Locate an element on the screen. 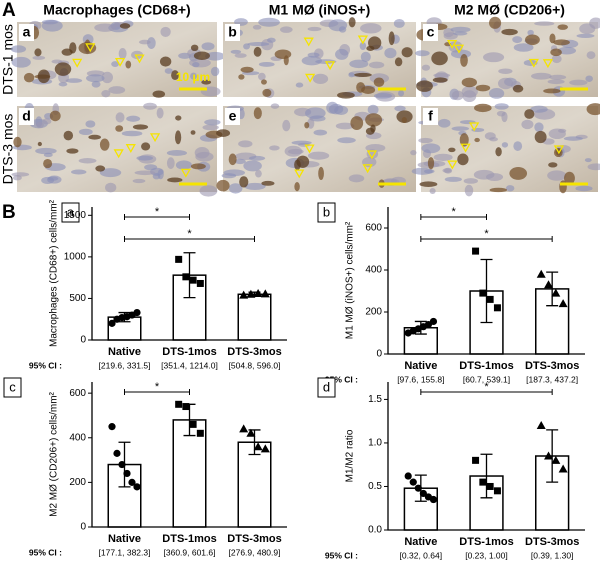  x-tick-label: DTS-3mos is located at coordinates (552, 542).